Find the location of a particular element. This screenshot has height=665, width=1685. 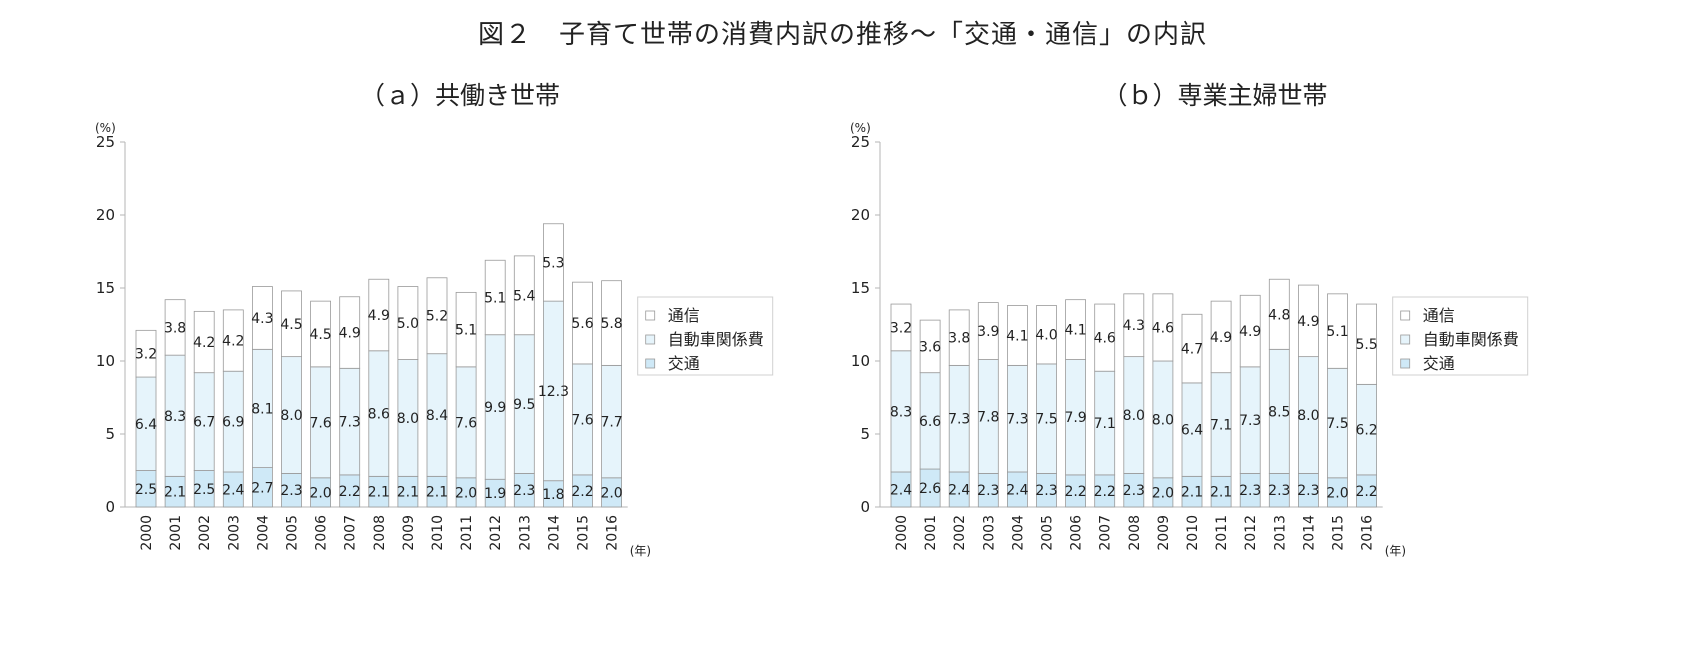

chart-b-data-label: 2.1 is located at coordinates (1192, 493).